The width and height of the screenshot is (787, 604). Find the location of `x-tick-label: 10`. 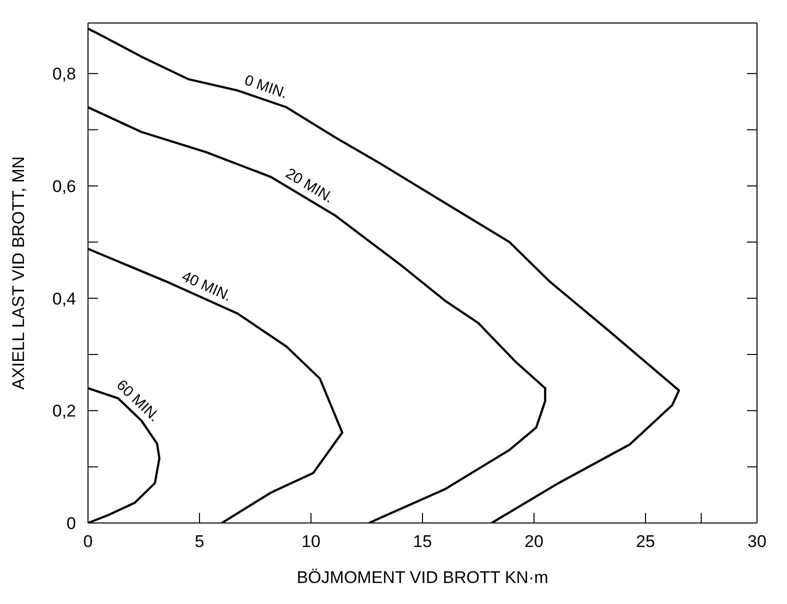

x-tick-label: 10 is located at coordinates (311, 542).